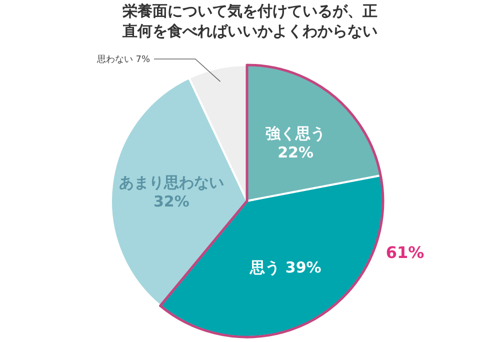 The height and width of the screenshot is (342, 500). Describe the element at coordinates (296, 152) in the screenshot. I see `data-label: 22%` at that location.